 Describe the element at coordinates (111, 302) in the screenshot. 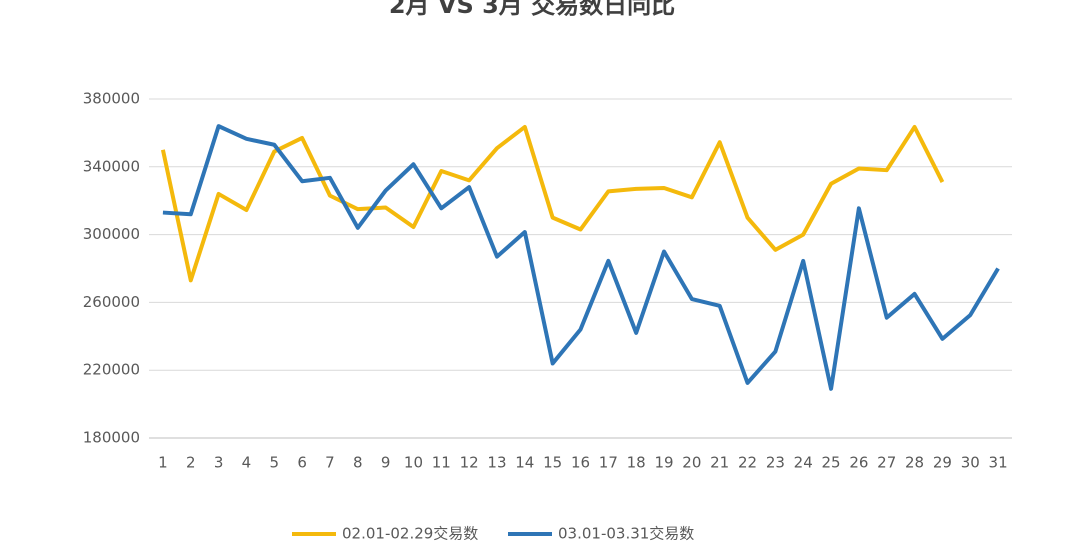

I see `y-tick-label: 260000` at that location.